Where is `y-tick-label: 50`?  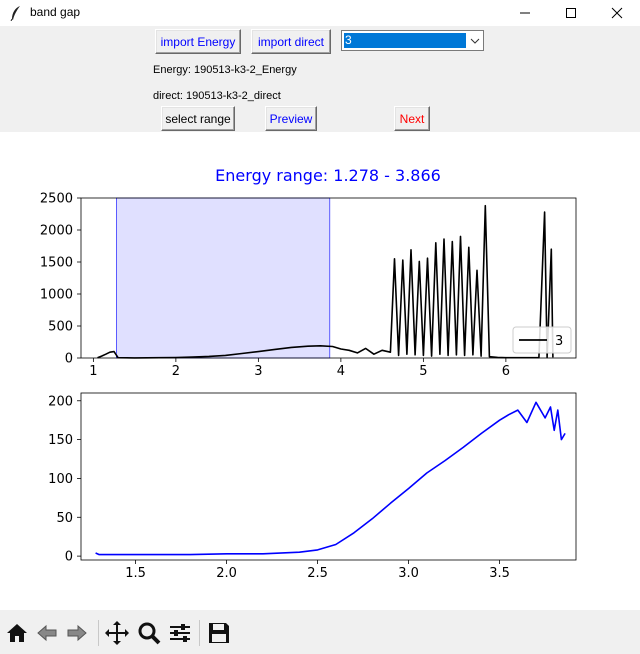
y-tick-label: 50 is located at coordinates (64, 518).